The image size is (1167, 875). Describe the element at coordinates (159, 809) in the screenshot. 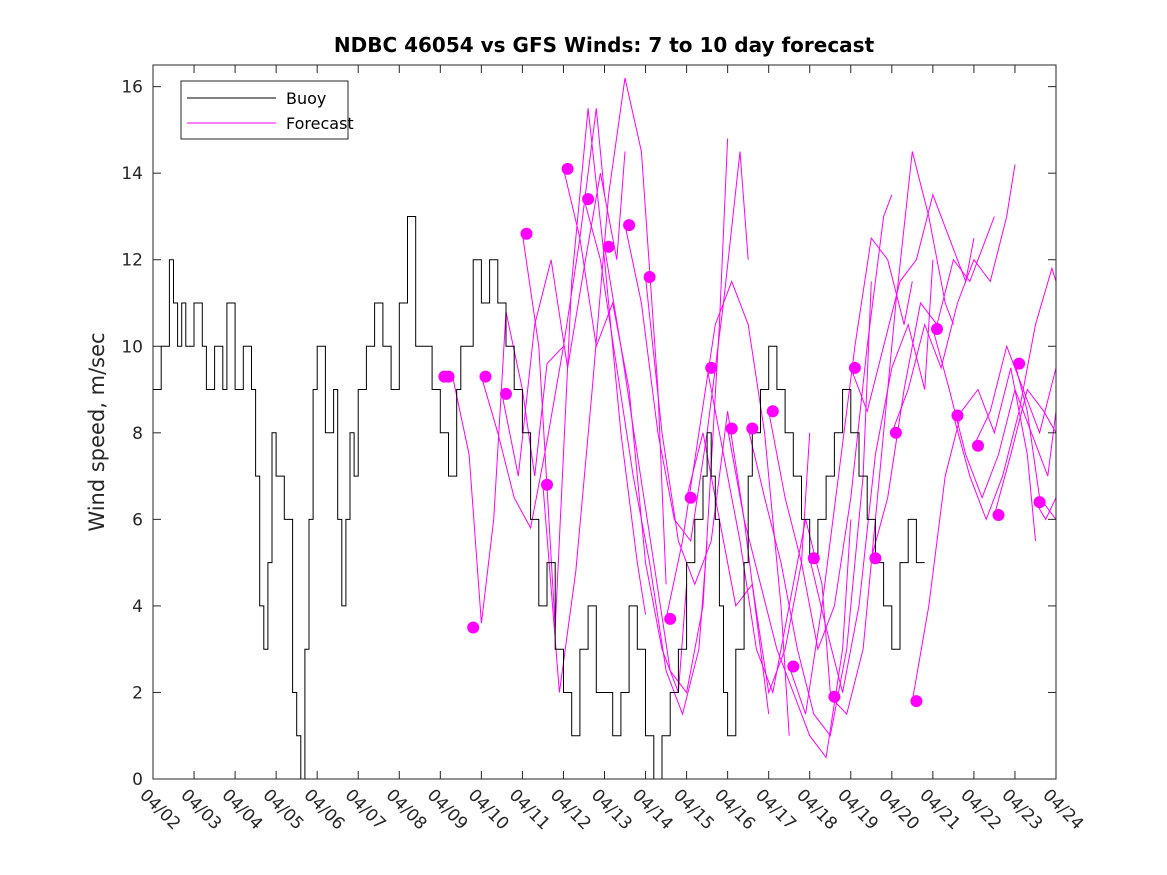

I see `x-tick-label: 04/02` at that location.